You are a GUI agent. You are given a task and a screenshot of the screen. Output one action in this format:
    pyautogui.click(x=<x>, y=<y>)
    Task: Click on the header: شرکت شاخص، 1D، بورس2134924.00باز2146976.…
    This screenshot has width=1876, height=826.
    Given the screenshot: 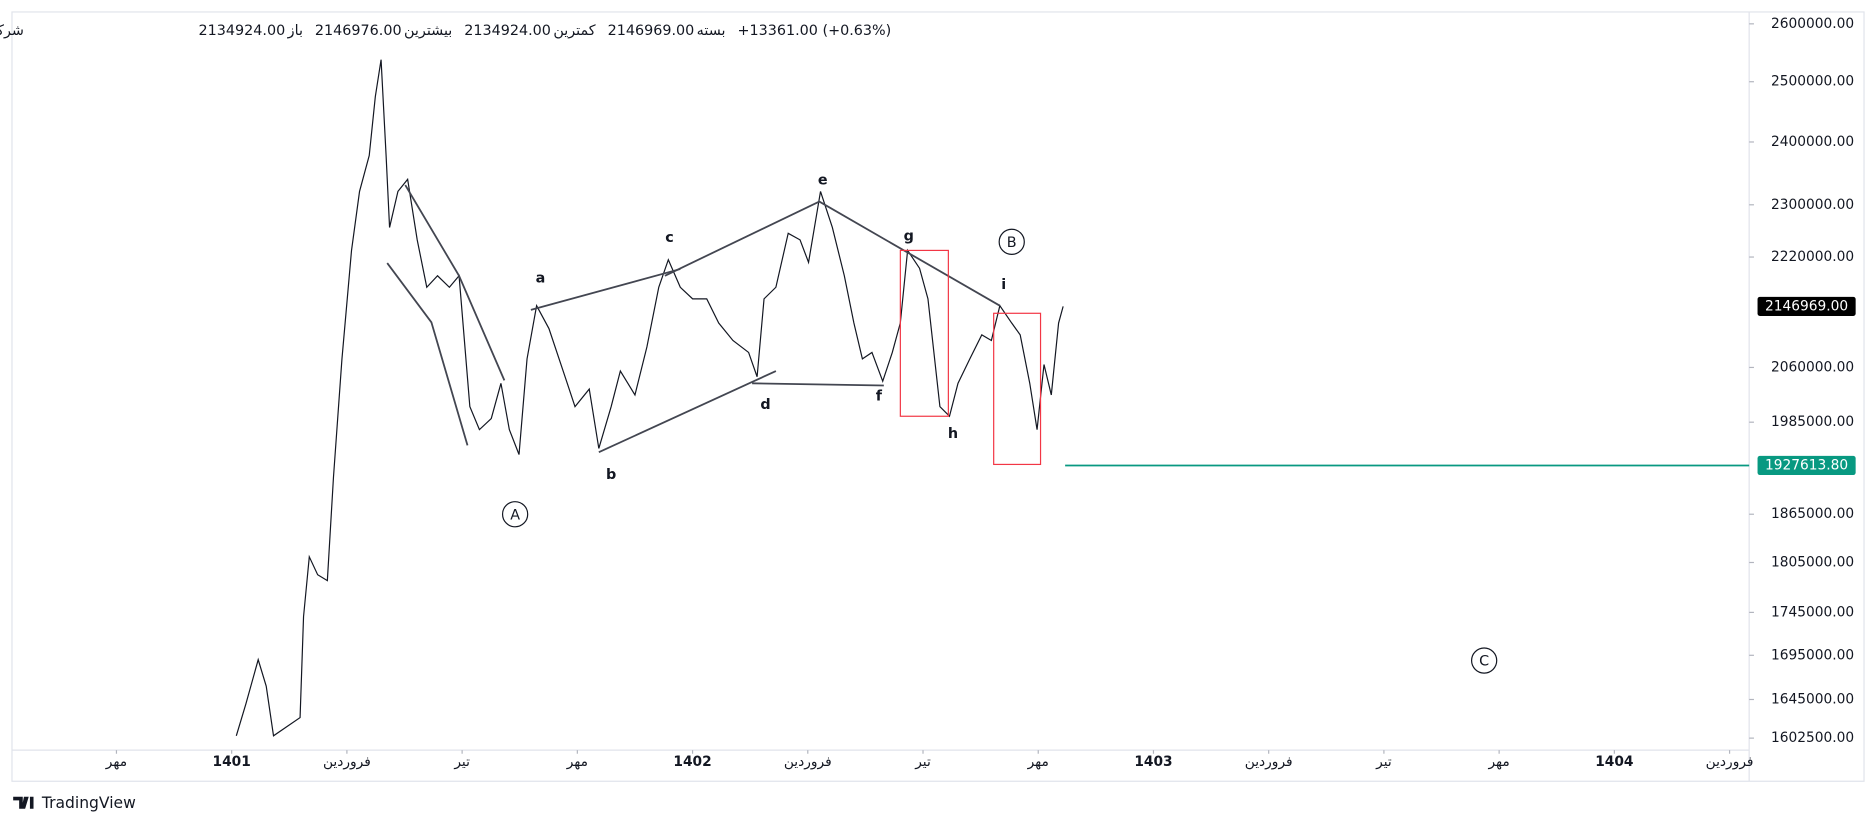 What is the action you would take?
    pyautogui.click(x=445, y=31)
    